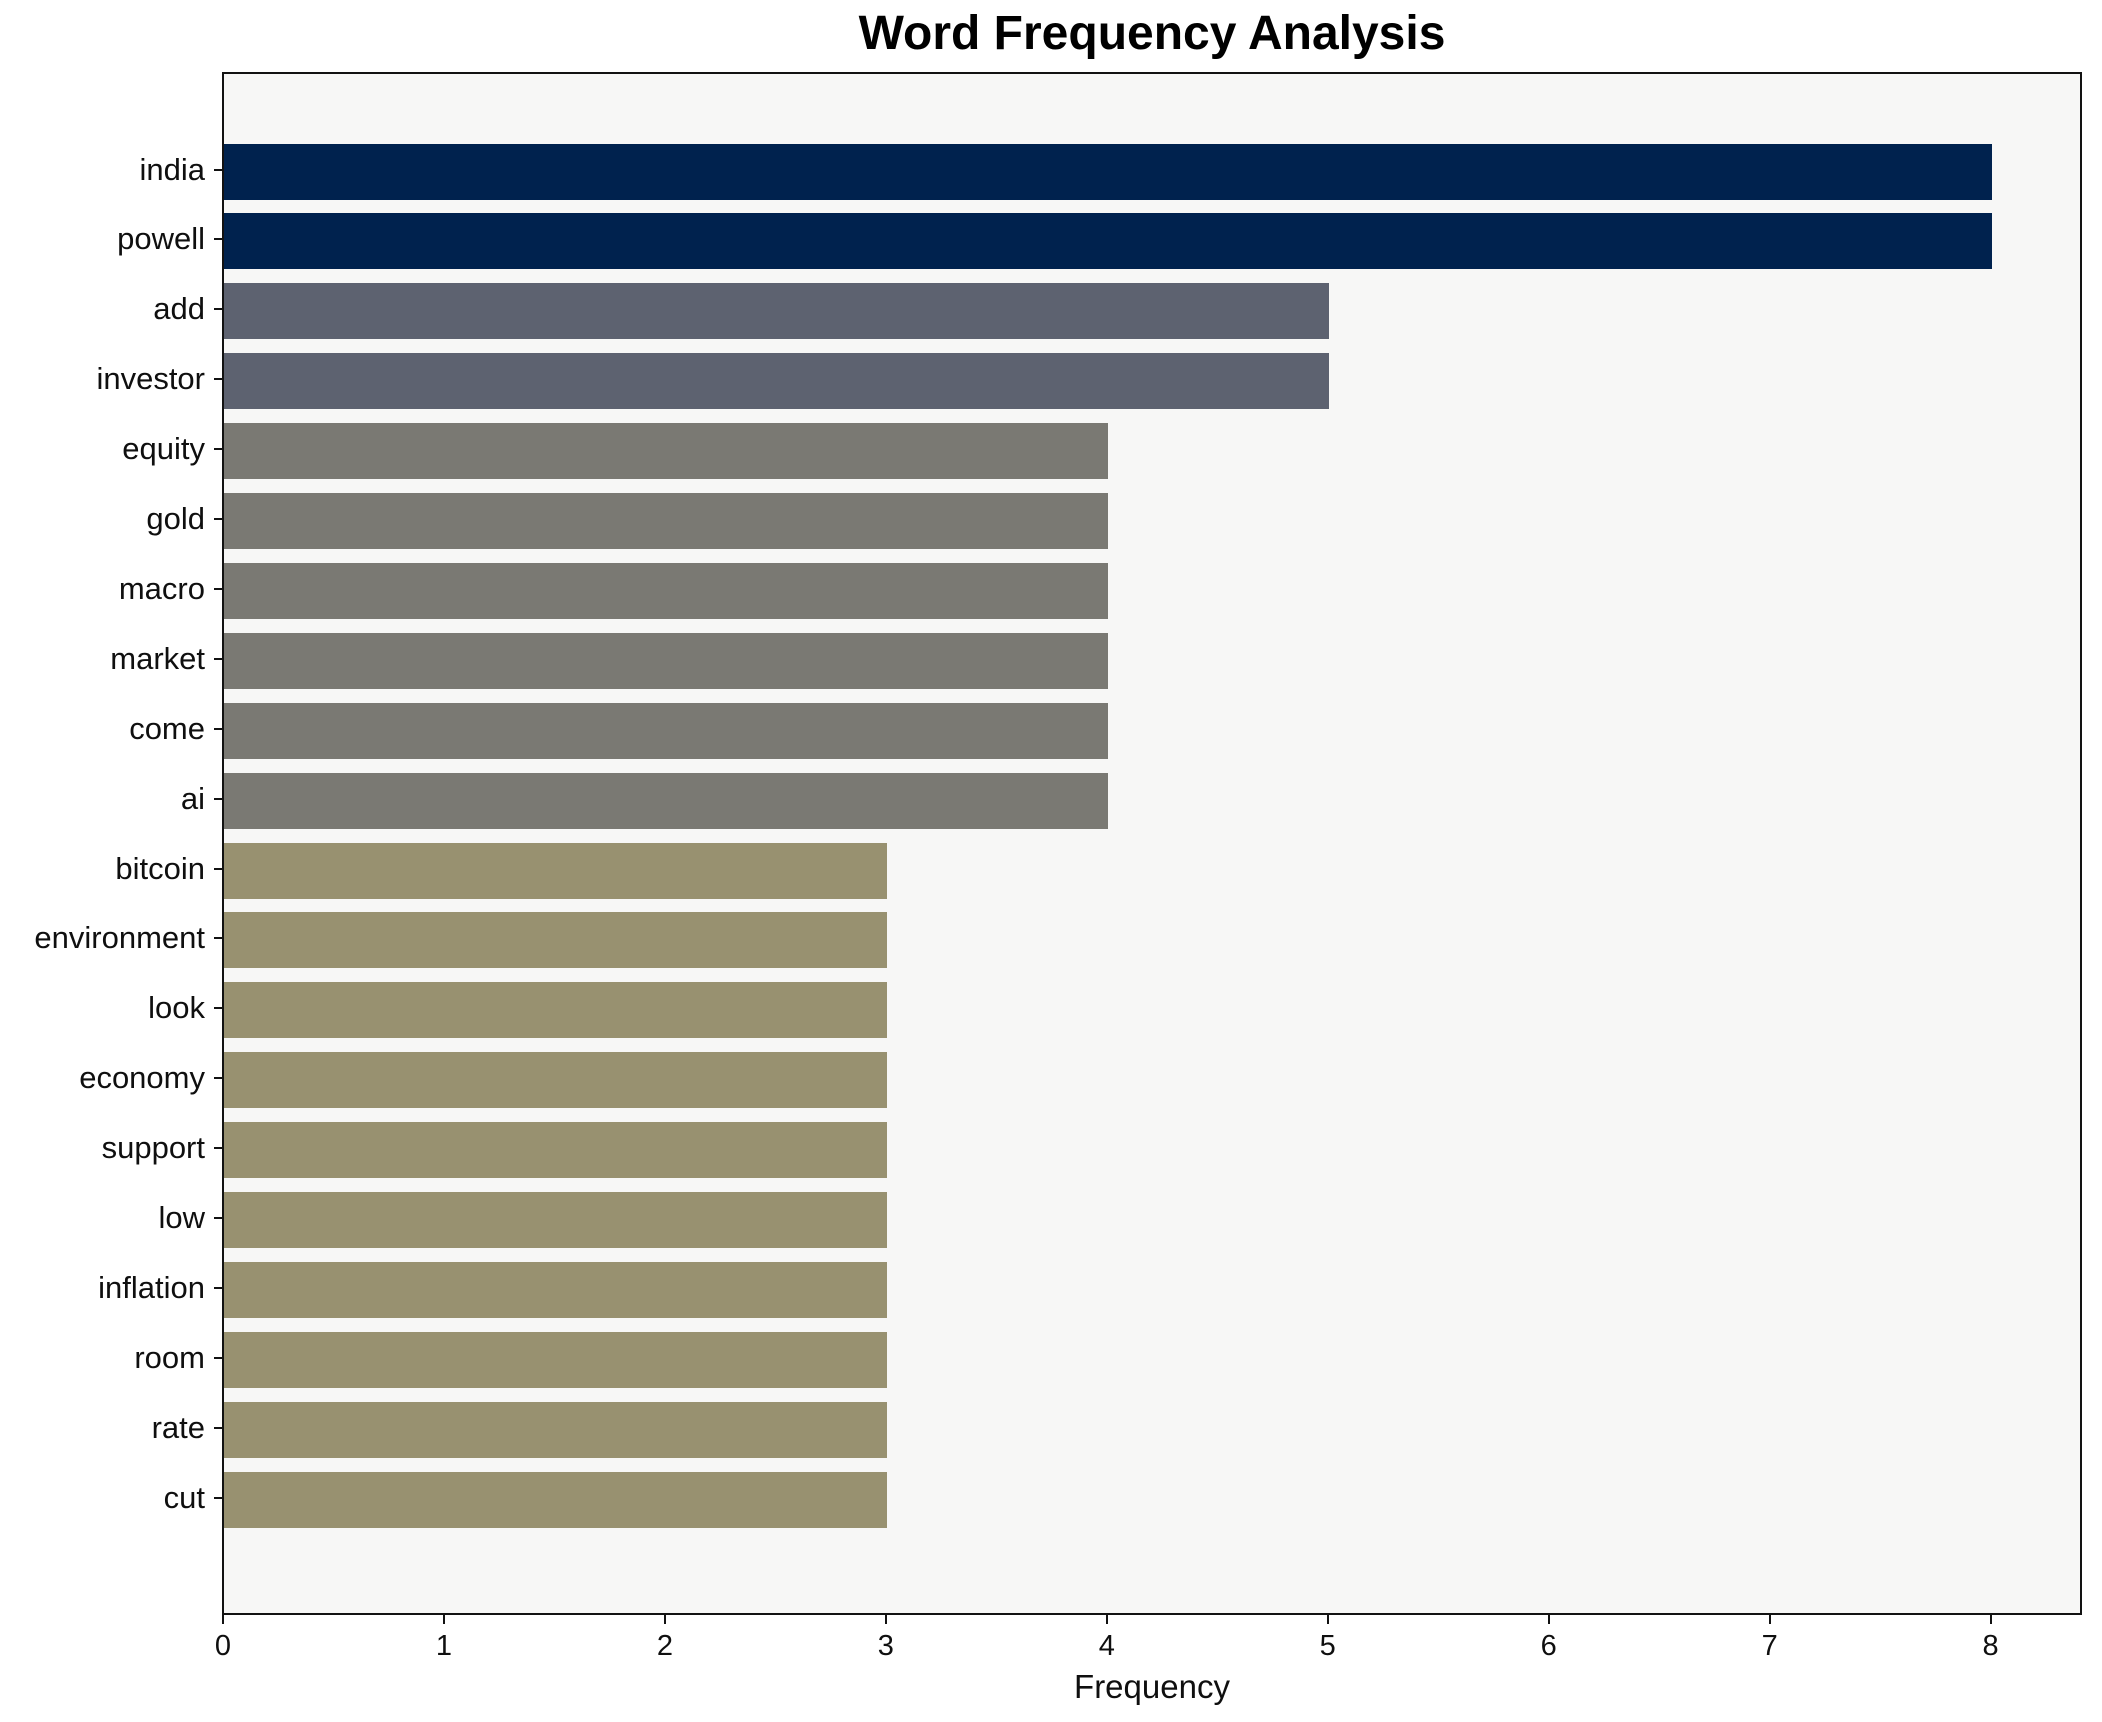 This screenshot has height=1722, width=2102. Describe the element at coordinates (555, 1289) in the screenshot. I see `bar-inflation` at that location.